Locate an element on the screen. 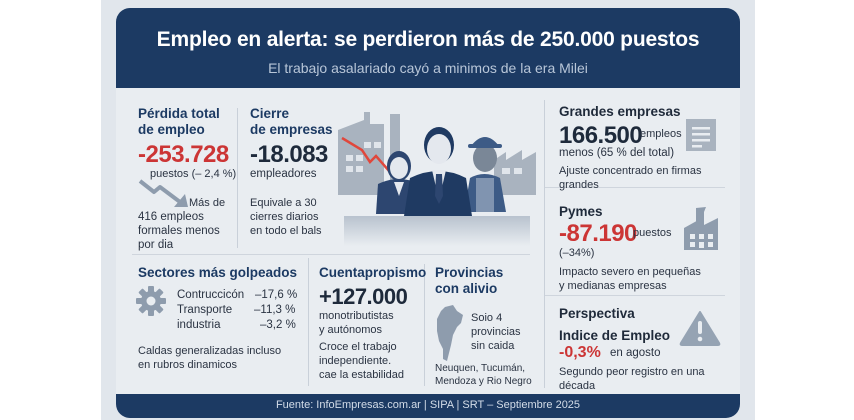  provincias-note-3: sin caida is located at coordinates (493, 346).